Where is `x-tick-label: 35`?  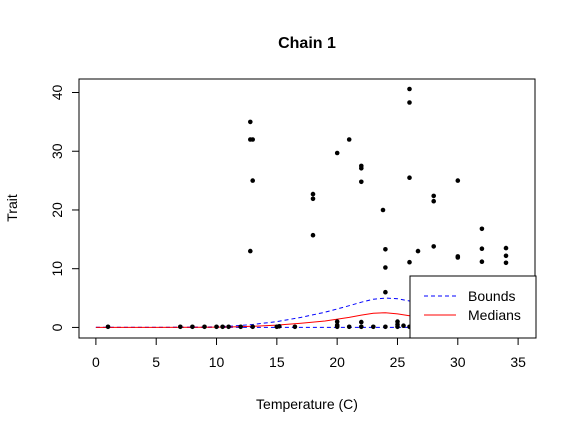
x-tick-label: 35 is located at coordinates (518, 362).